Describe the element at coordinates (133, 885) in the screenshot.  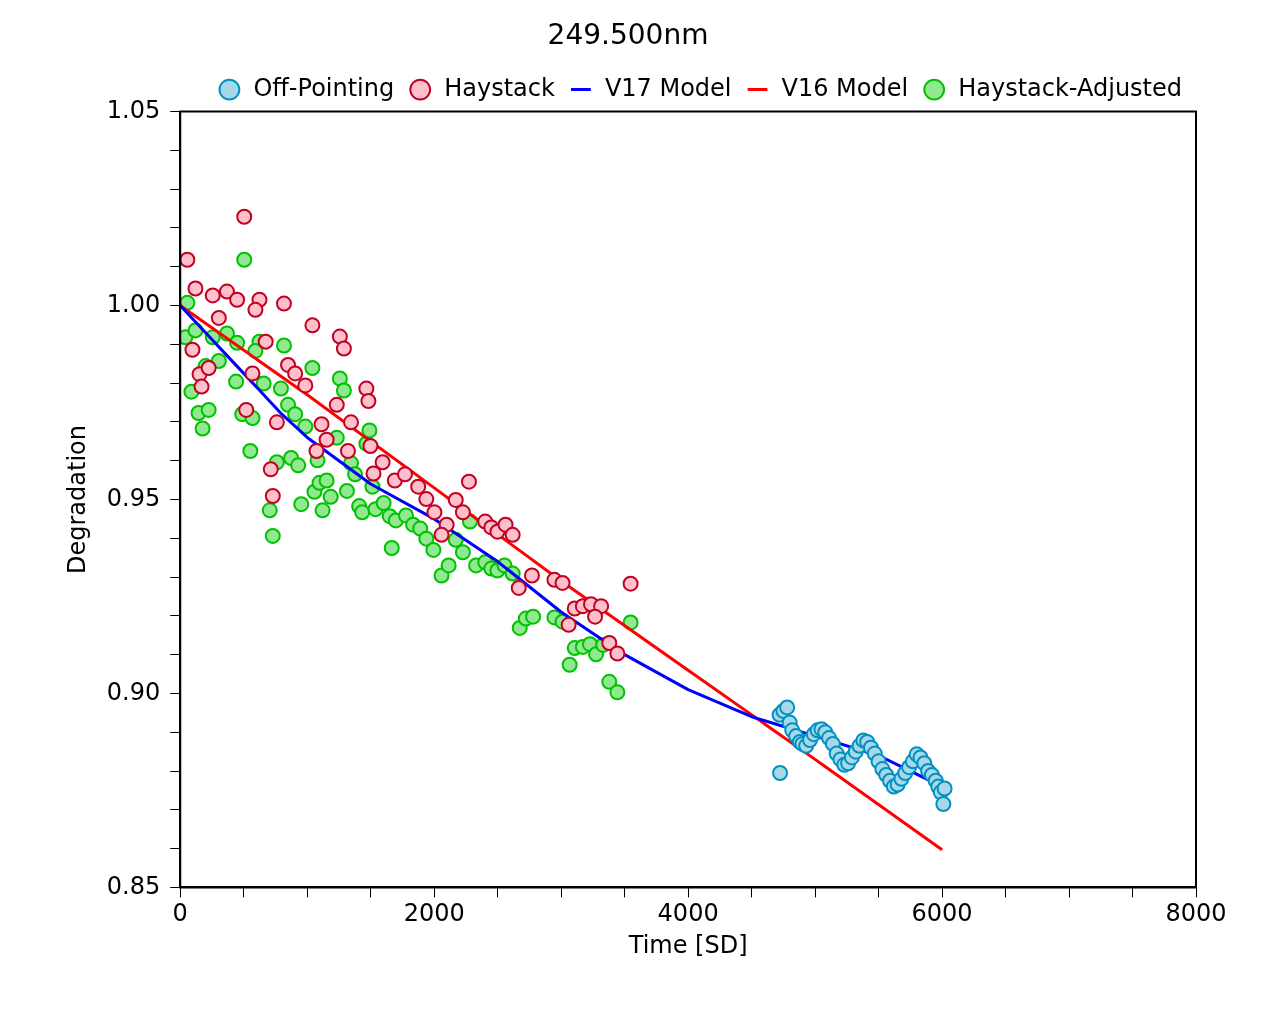
I see `y-tick-label: 0.85` at that location.